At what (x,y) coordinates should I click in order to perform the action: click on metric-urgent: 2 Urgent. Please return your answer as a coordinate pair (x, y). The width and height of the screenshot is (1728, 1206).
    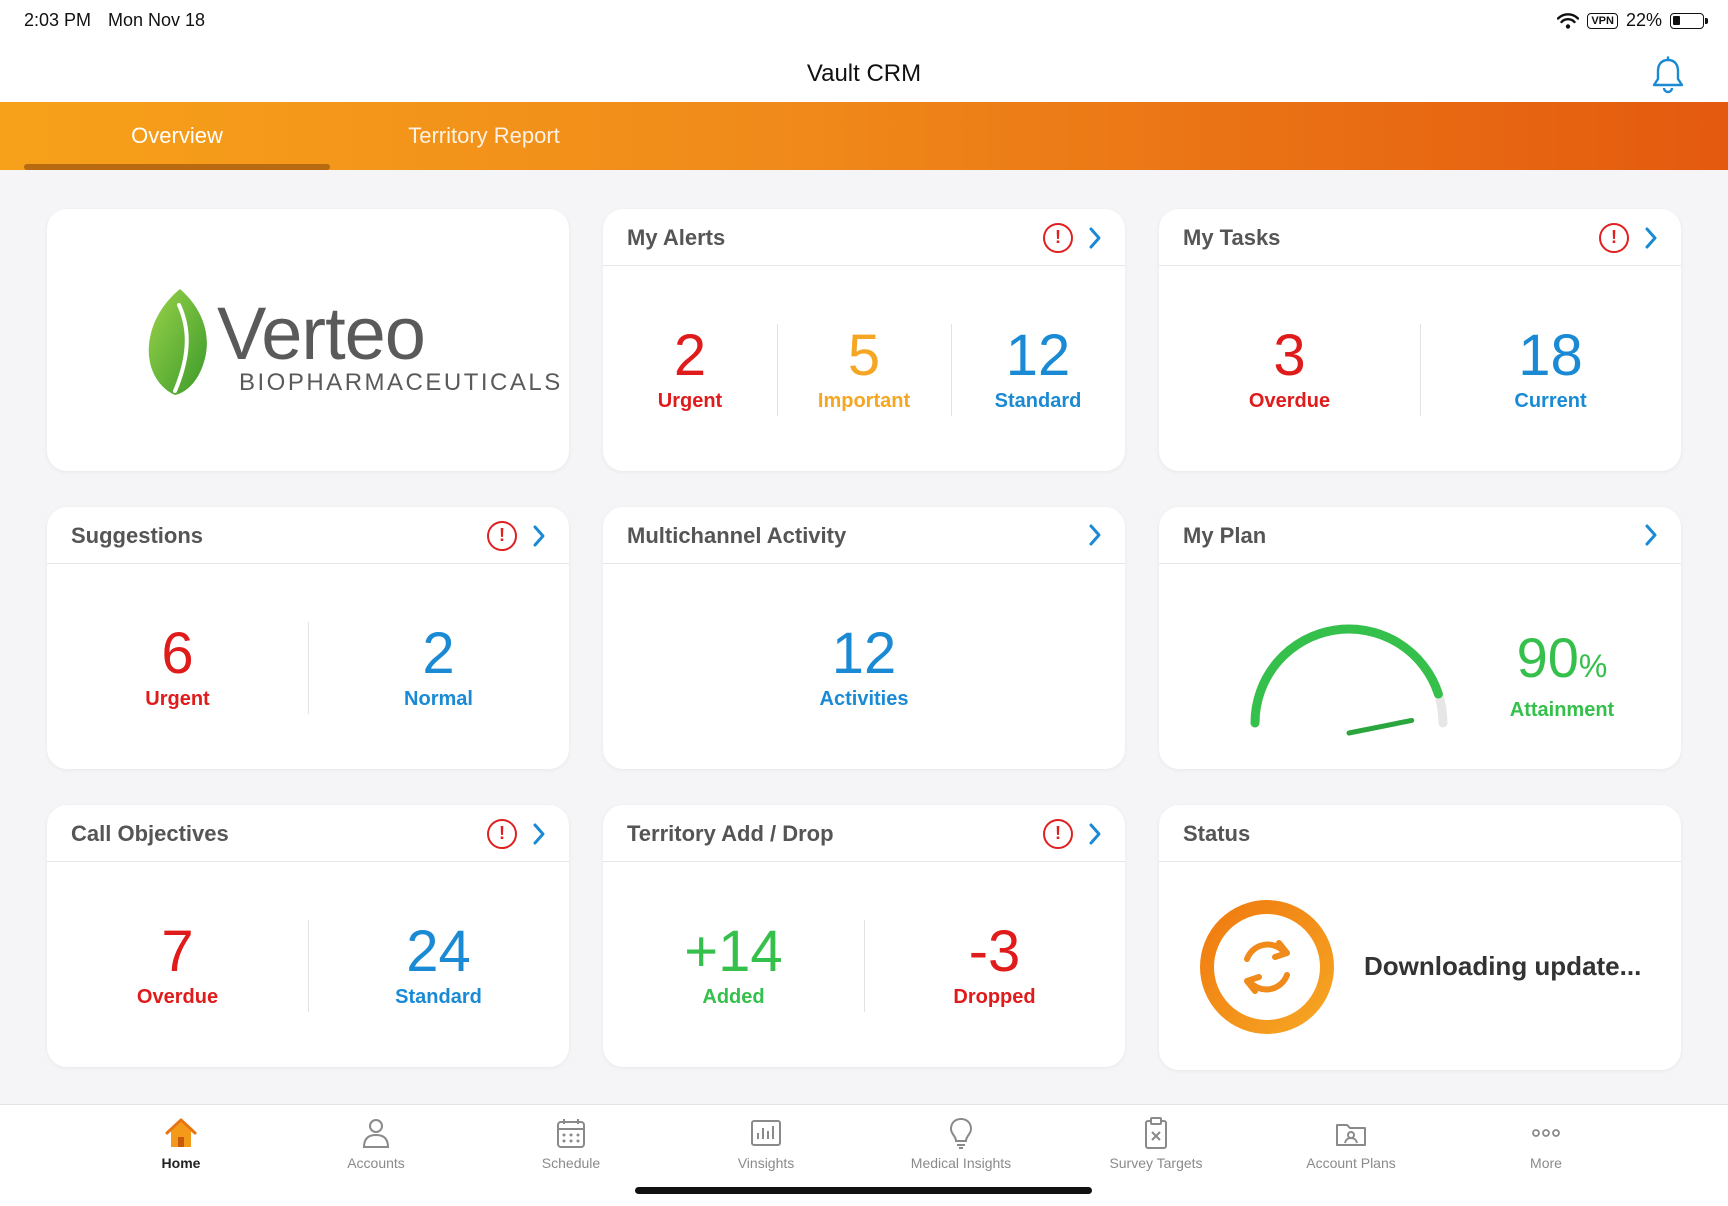
    Looking at the image, I should click on (690, 368).